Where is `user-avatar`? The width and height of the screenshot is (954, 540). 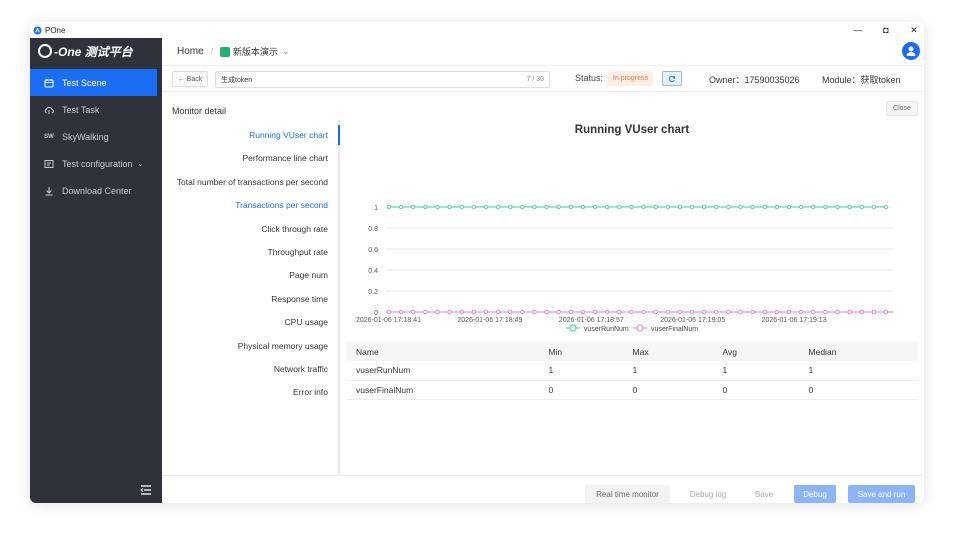
user-avatar is located at coordinates (911, 51).